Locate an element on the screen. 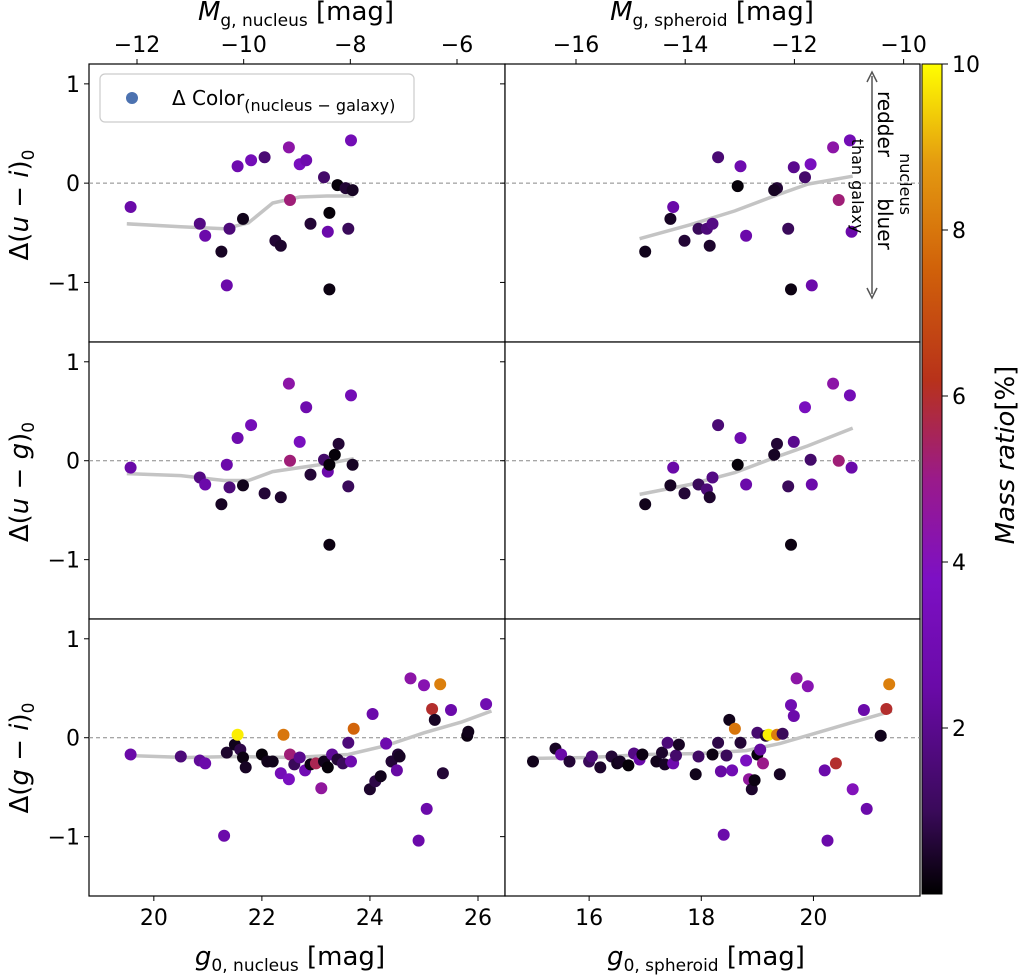  colorbar-tick-label: 8 is located at coordinates (959, 231).